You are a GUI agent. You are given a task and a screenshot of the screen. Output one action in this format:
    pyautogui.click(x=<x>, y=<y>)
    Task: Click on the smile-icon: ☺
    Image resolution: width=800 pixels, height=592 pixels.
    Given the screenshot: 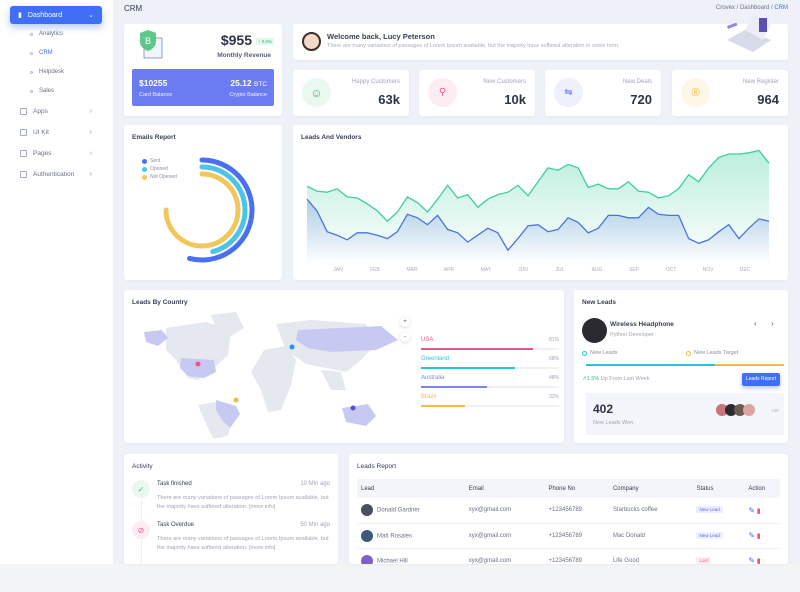 What is the action you would take?
    pyautogui.click(x=316, y=92)
    